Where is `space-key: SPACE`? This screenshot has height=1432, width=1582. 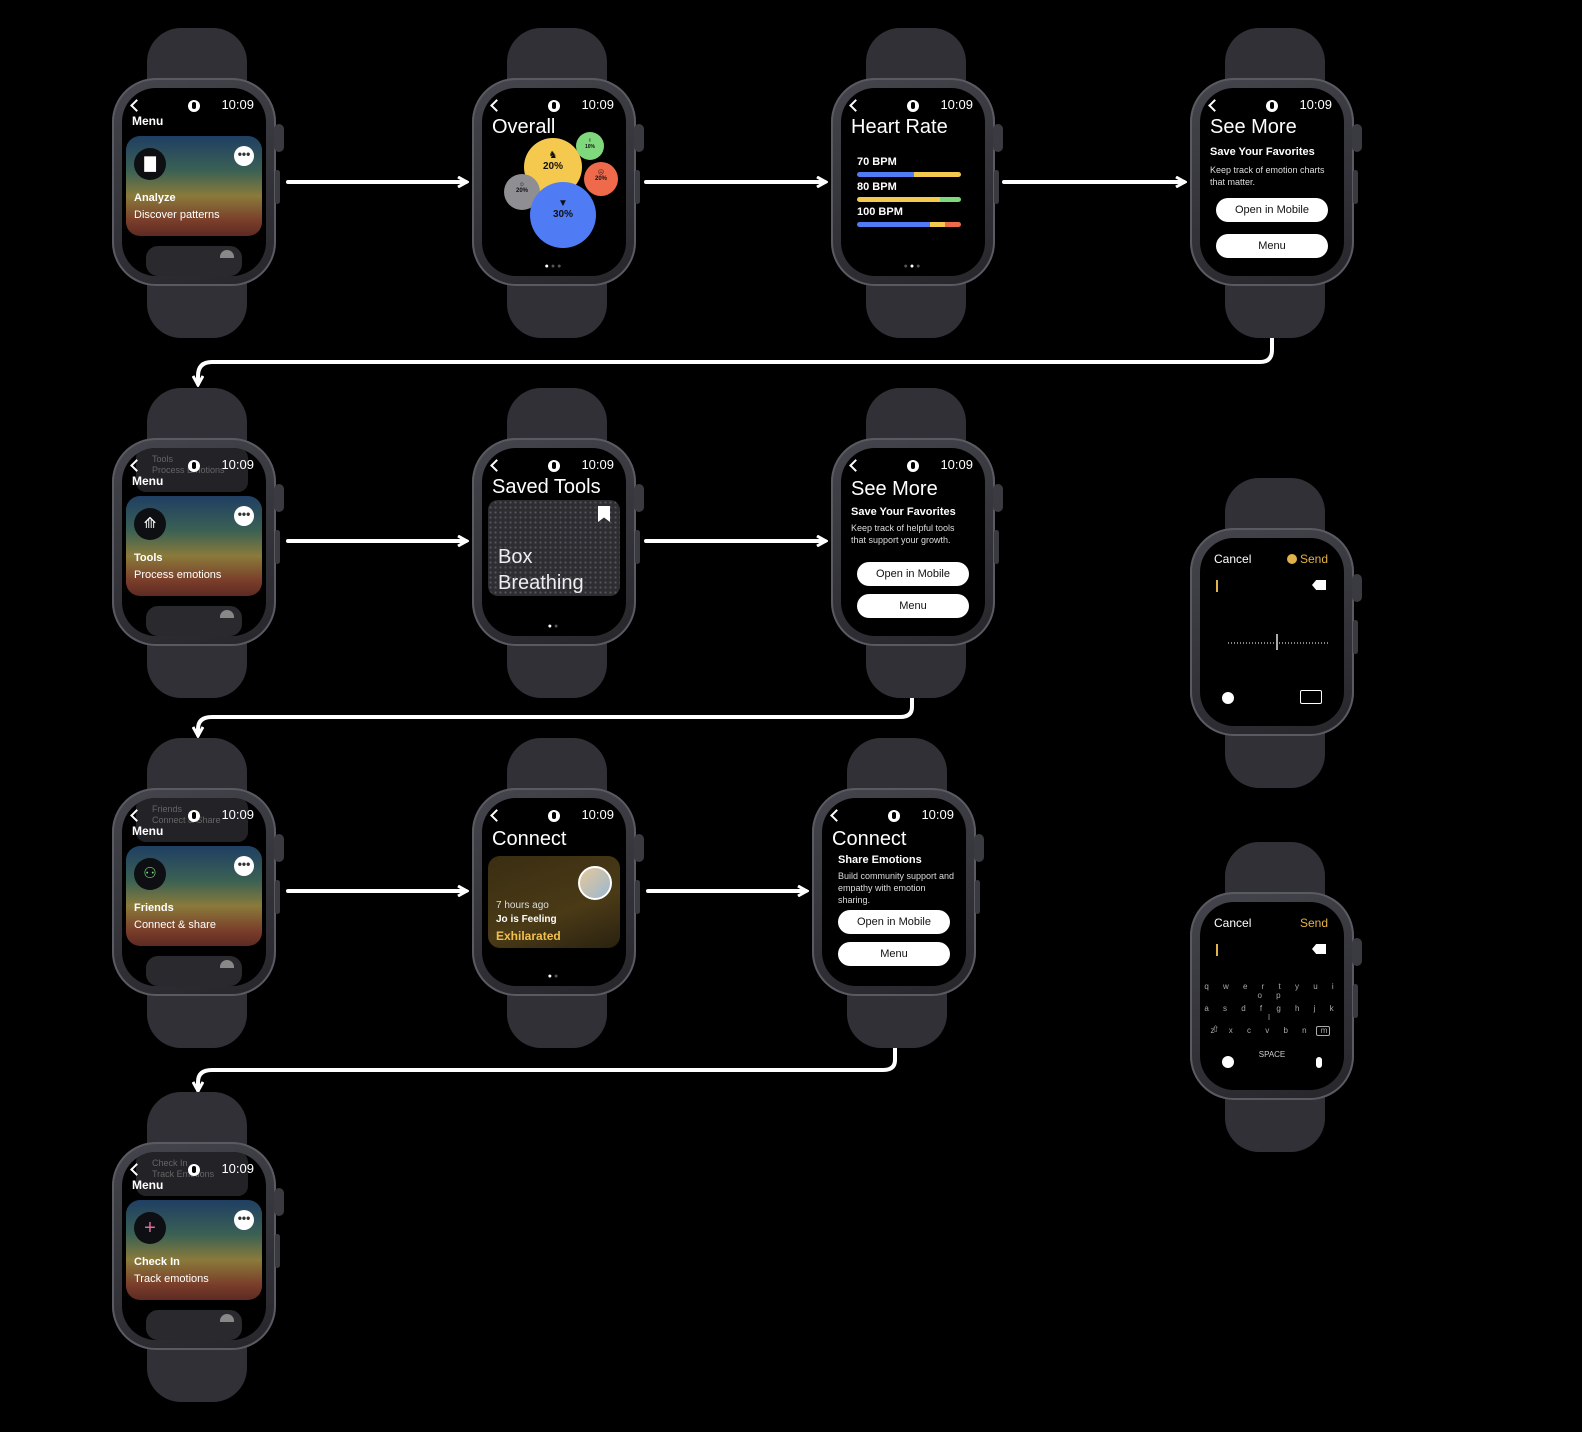
space-key: SPACE is located at coordinates (1272, 1054).